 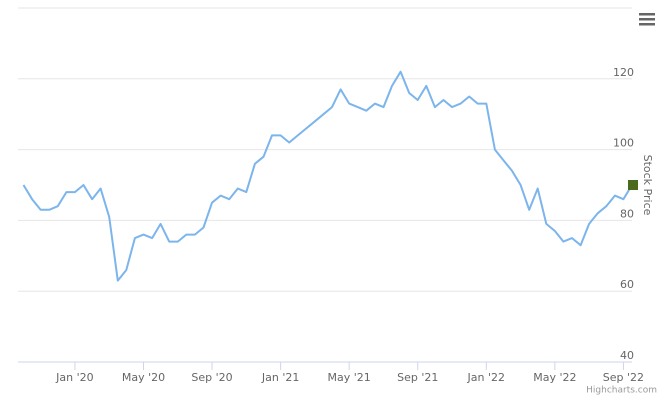 I want to click on y-axis-title: Stock Price, so click(x=647, y=185).